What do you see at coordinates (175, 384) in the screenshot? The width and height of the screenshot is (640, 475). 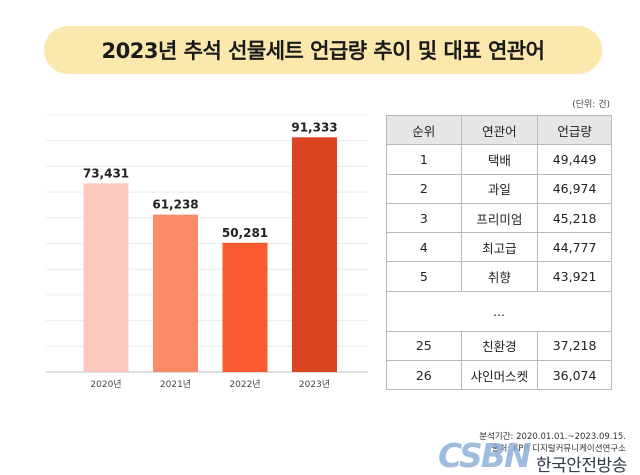 I see `x-tick-label: 2021년` at bounding box center [175, 384].